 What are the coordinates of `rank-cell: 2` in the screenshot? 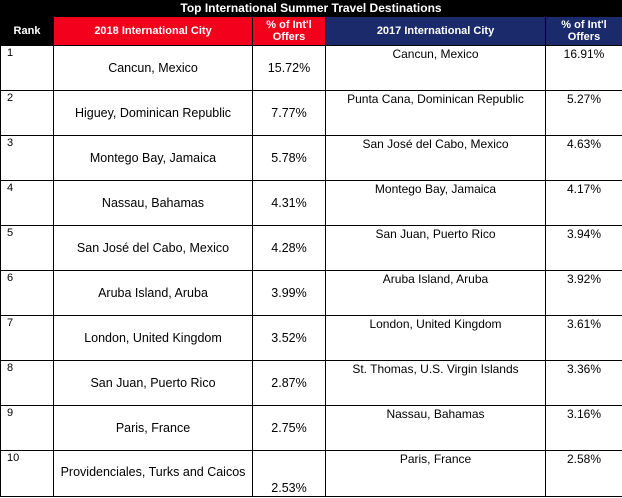 It's located at (27, 113).